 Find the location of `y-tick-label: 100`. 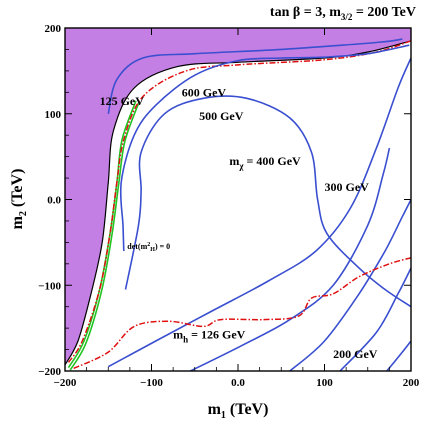

y-tick-label: 100 is located at coordinates (53, 115).